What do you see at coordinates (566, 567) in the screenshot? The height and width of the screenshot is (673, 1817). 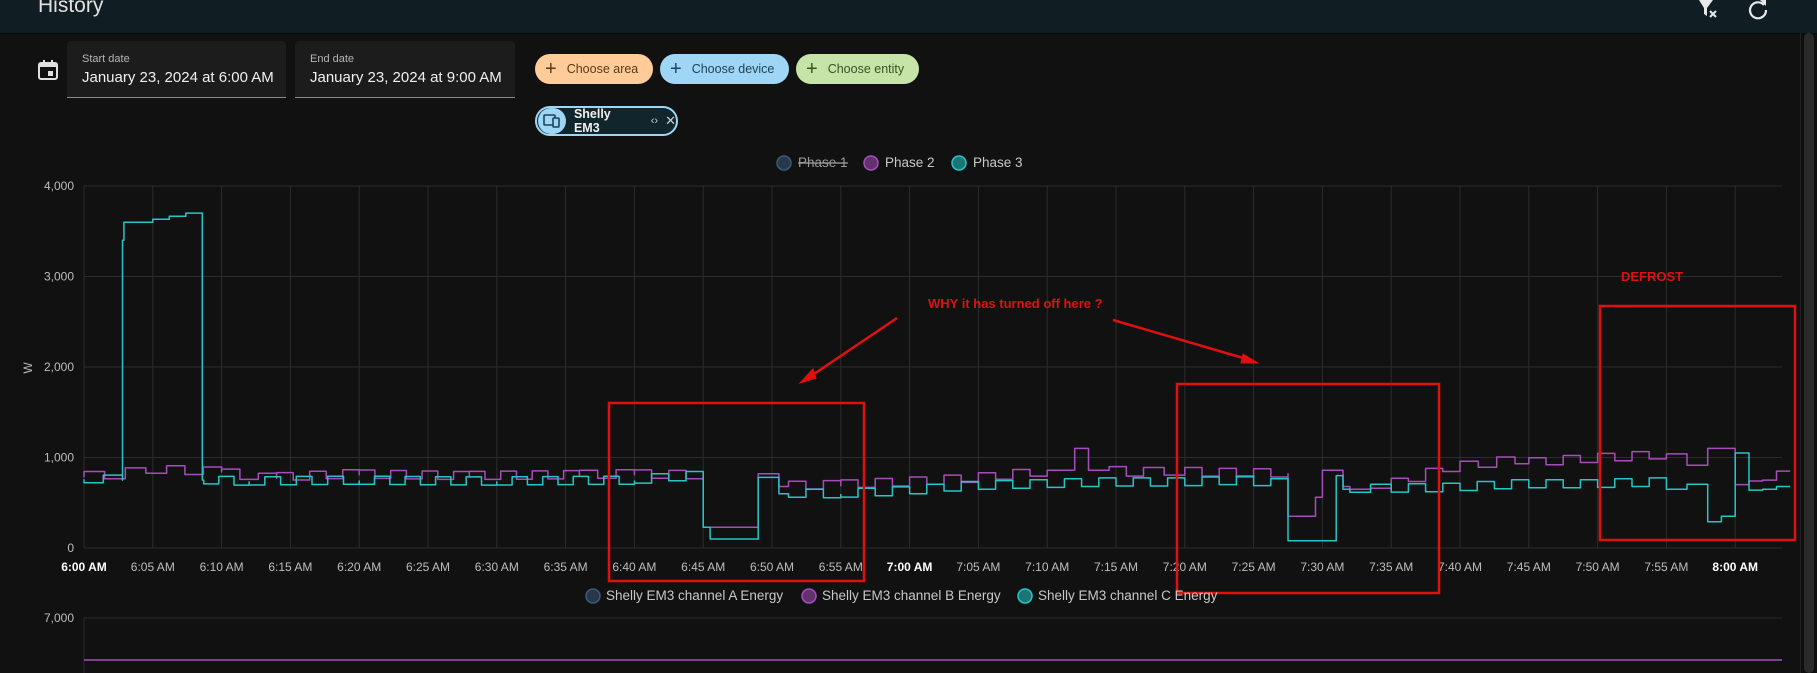 I see `x-tick-label: 6:35 AM` at bounding box center [566, 567].